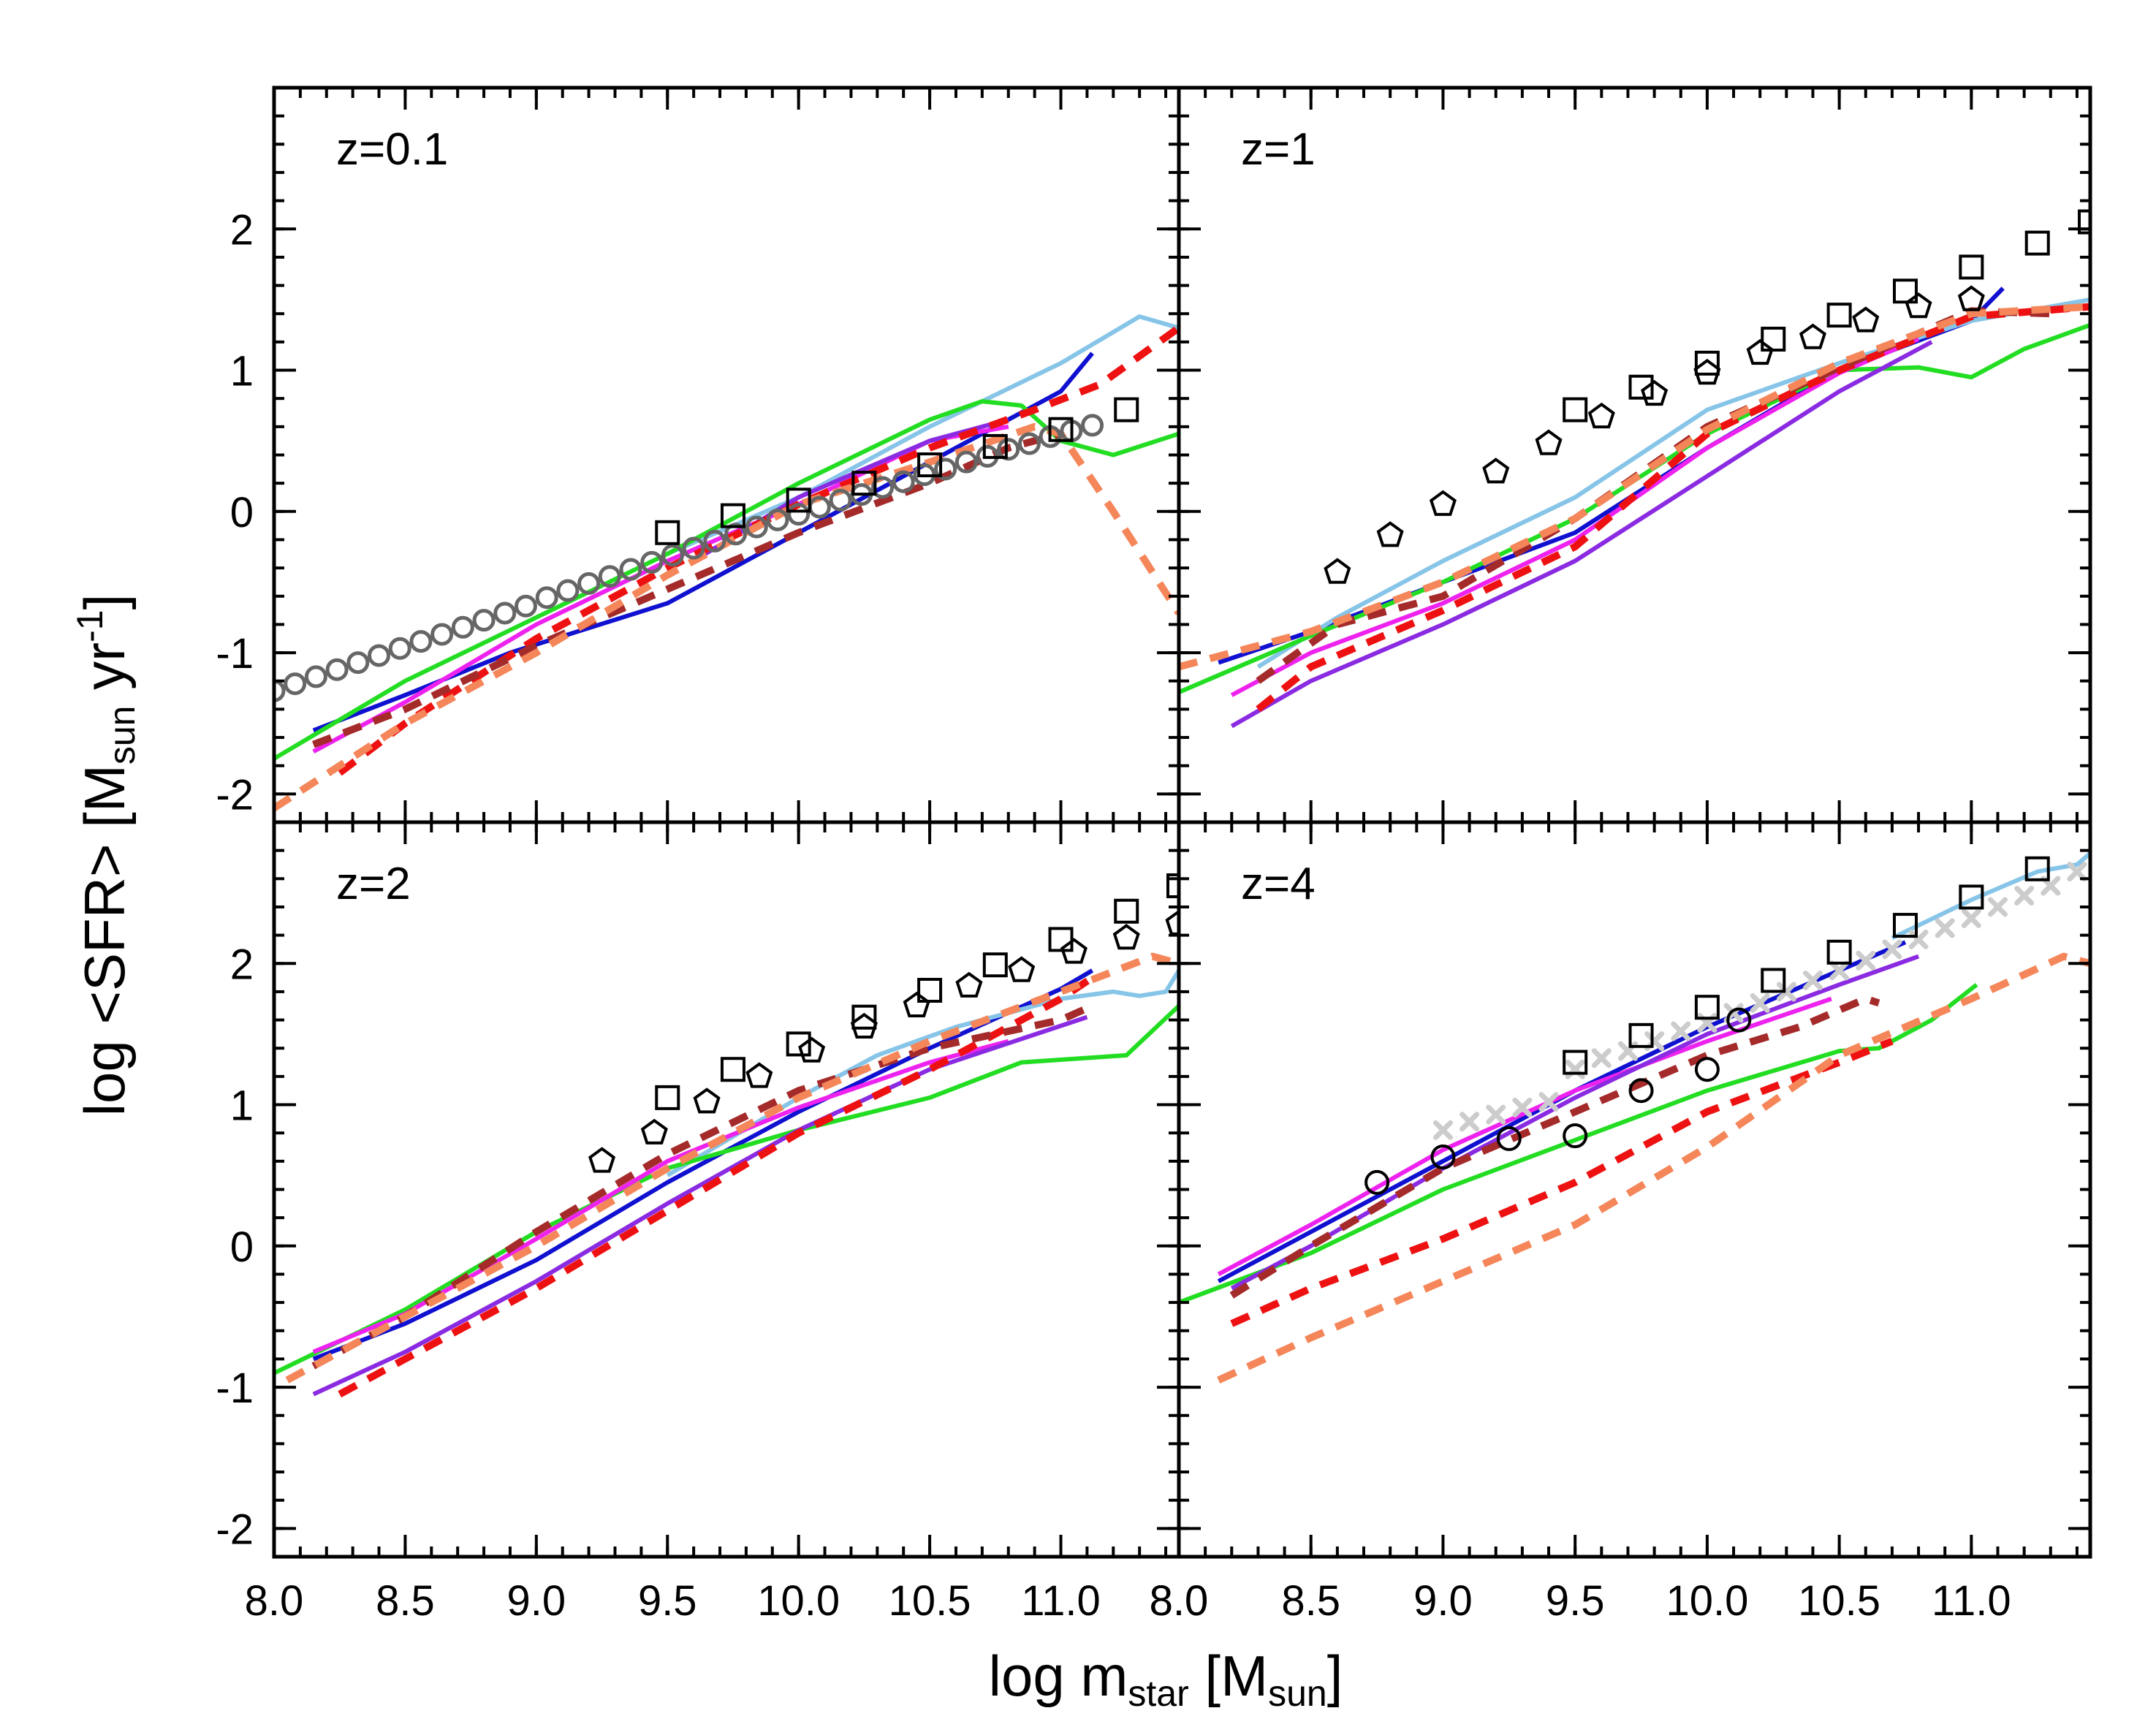 This screenshot has width=2156, height=1727. Describe the element at coordinates (798, 1601) in the screenshot. I see `x-tick-label: 10.0` at that location.